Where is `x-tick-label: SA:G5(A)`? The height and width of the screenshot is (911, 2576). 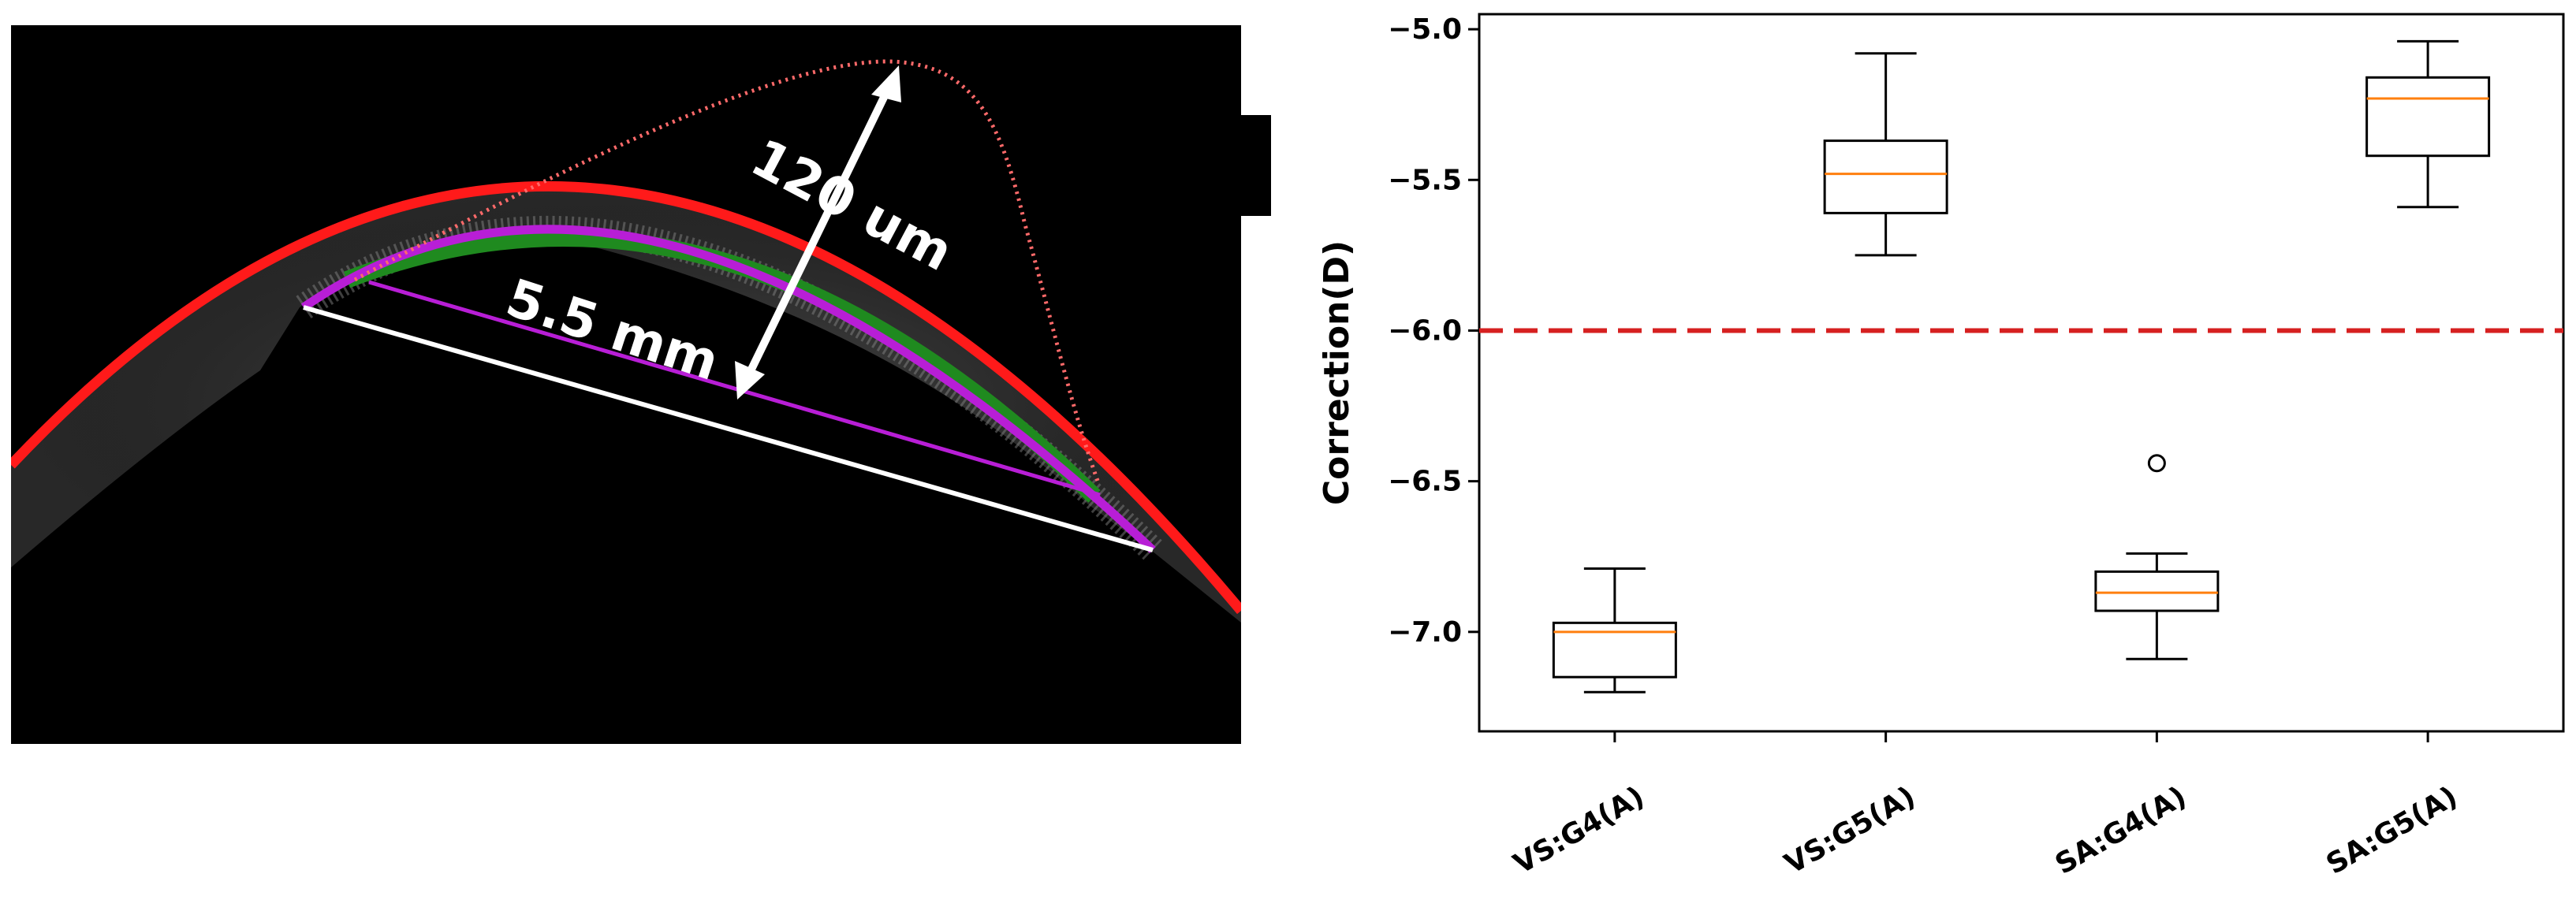
x-tick-label: SA:G5(A) is located at coordinates (2392, 831).